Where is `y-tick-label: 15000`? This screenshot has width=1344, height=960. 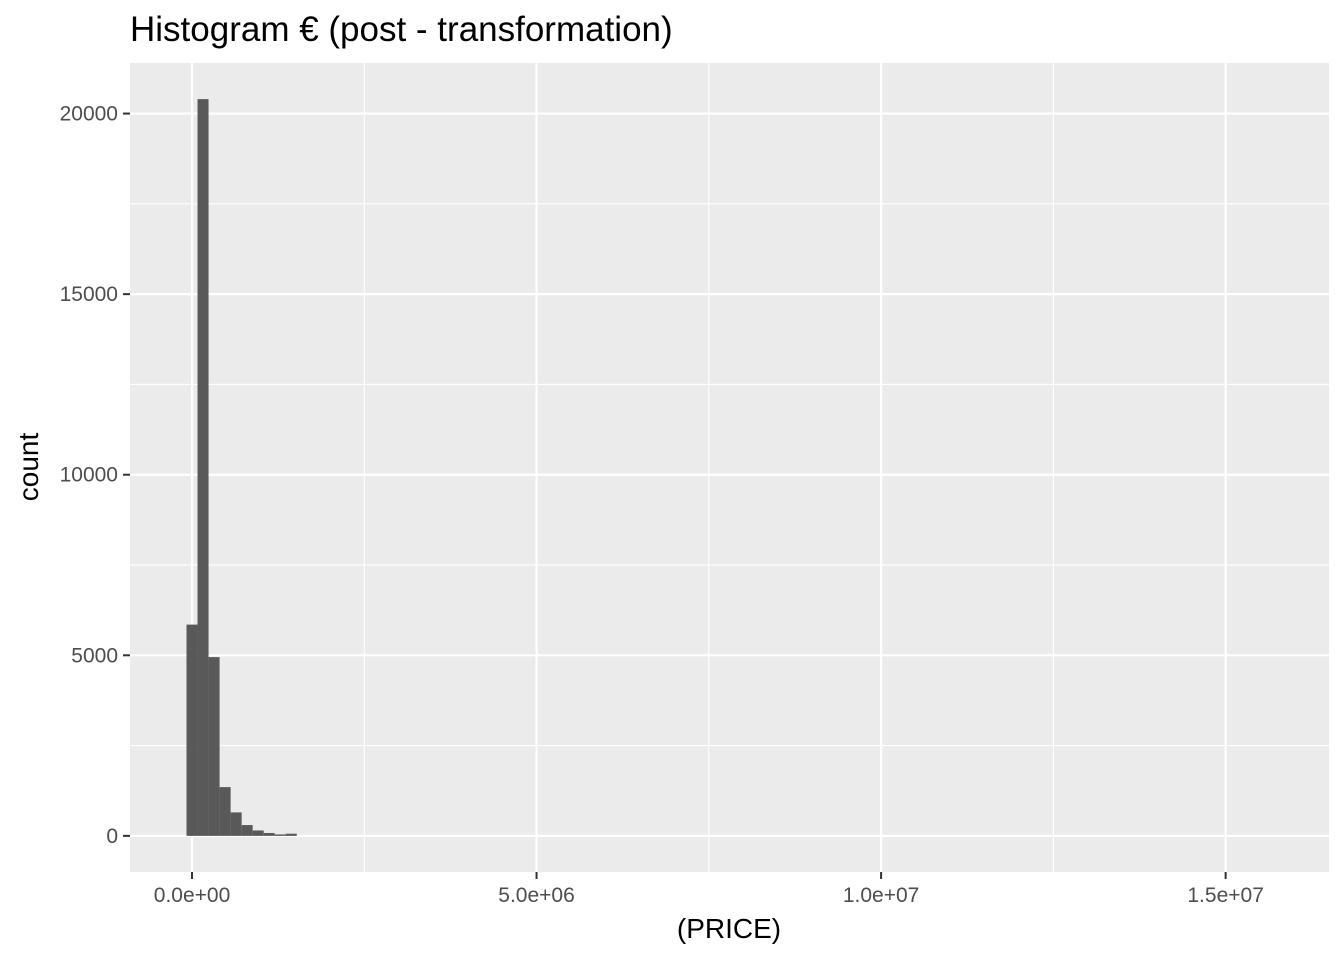 y-tick-label: 15000 is located at coordinates (89, 294).